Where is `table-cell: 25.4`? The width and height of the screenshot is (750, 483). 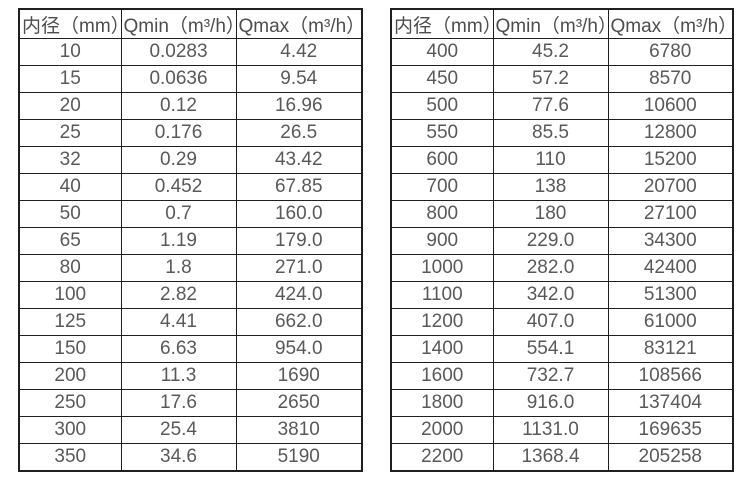 table-cell: 25.4 is located at coordinates (178, 429).